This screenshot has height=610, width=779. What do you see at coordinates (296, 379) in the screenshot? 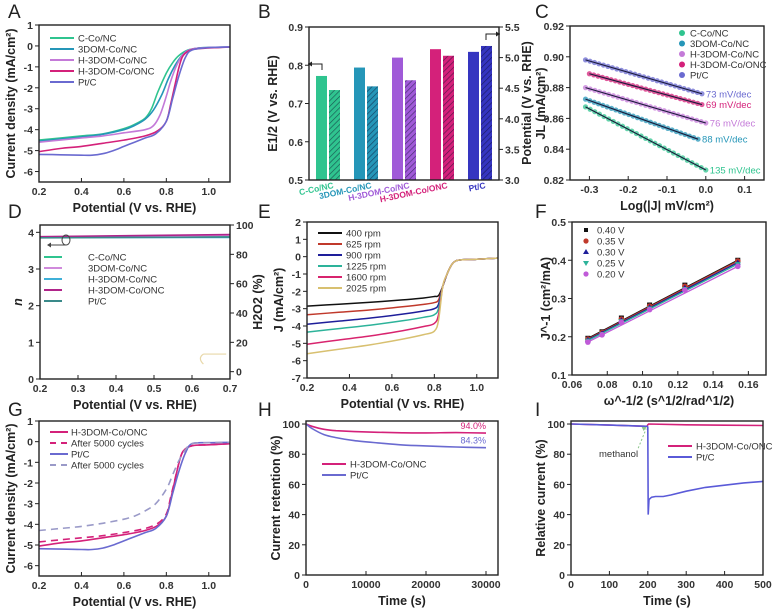
I see `y-tick-label: -7` at bounding box center [296, 379].